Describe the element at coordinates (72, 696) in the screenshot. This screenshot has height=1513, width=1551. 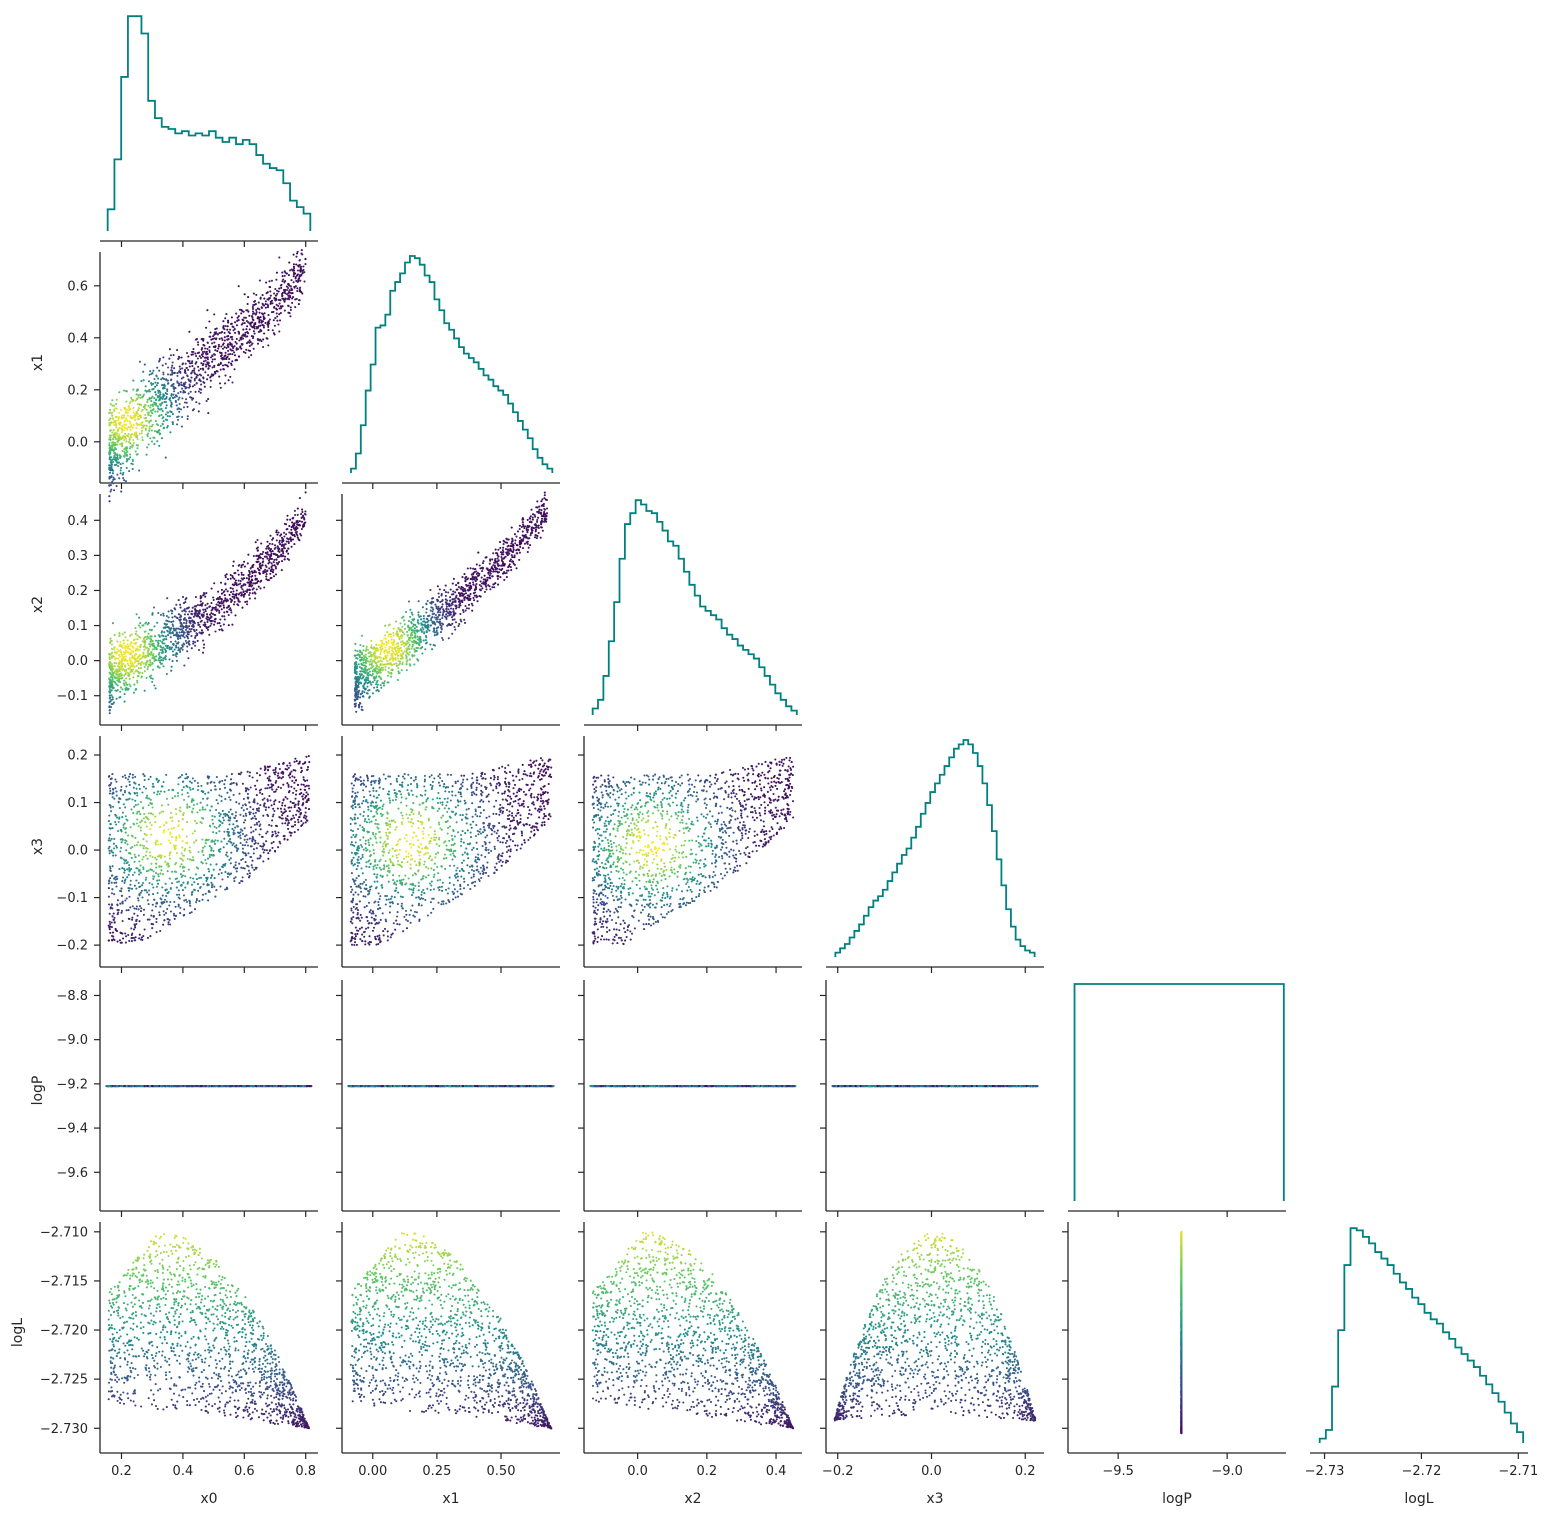
I see `y-tick-label: −0.1` at that location.